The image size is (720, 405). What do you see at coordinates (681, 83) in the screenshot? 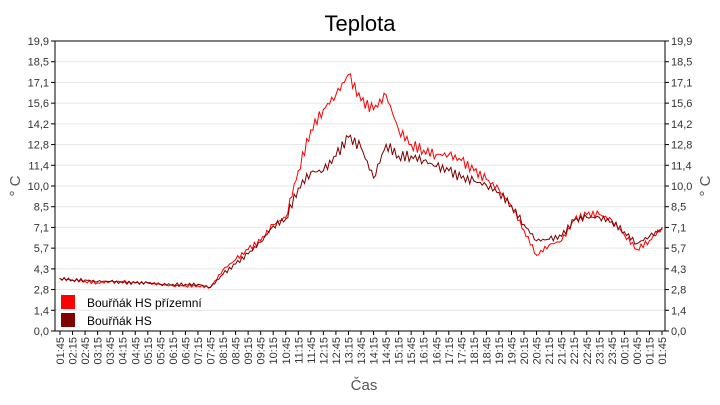
I see `y-tick-label-right: 17,1` at bounding box center [681, 83].